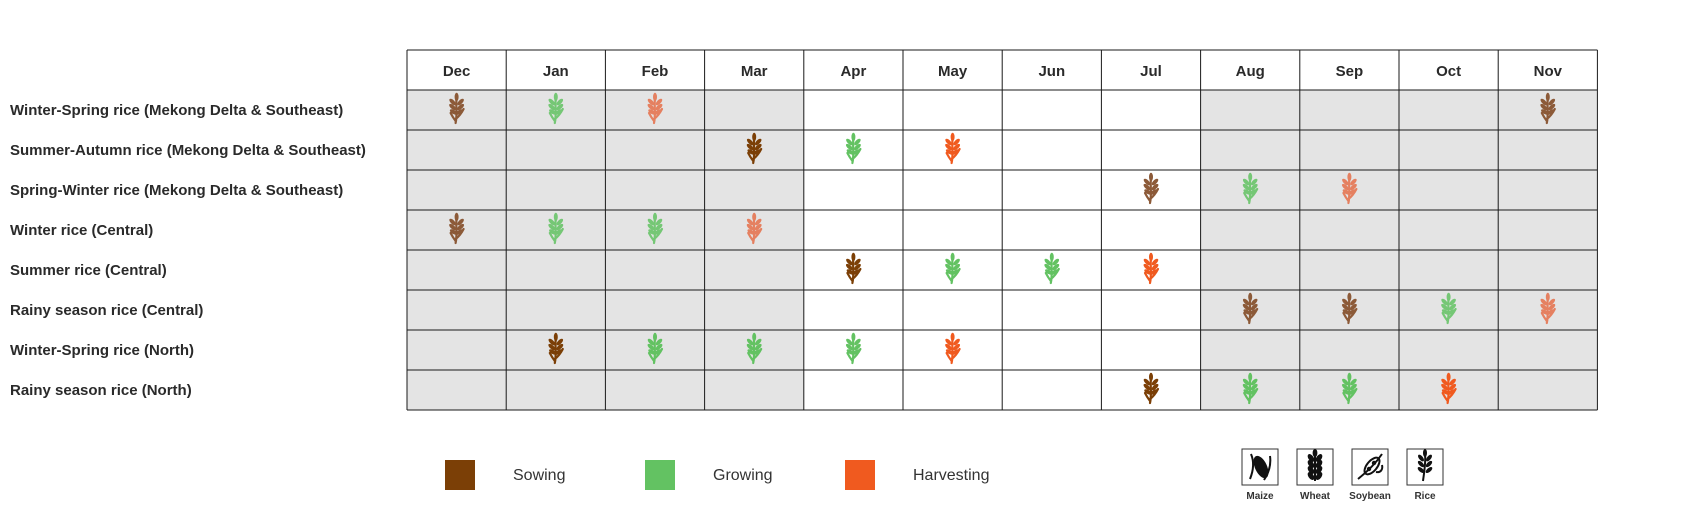 The width and height of the screenshot is (1684, 525). Describe the element at coordinates (853, 71) in the screenshot. I see `month-label-apr: Apr` at that location.